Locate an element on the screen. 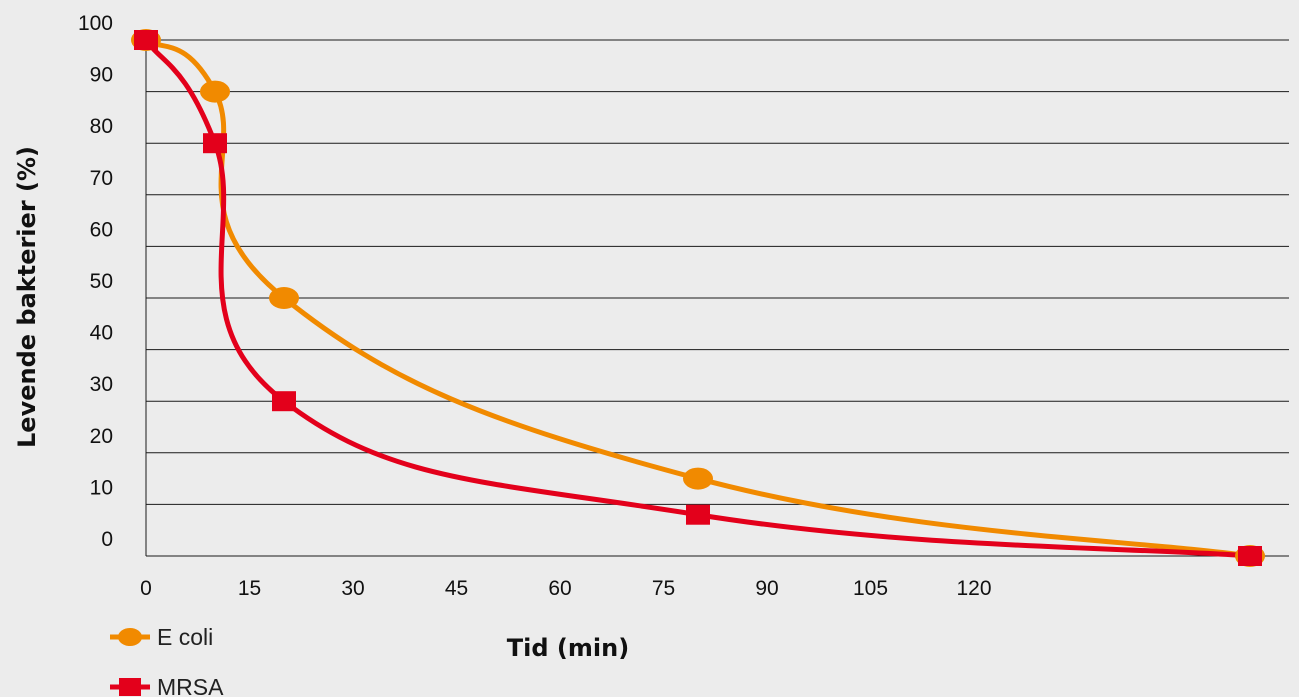 The image size is (1299, 697). y-tick-label: 80 is located at coordinates (101, 126).